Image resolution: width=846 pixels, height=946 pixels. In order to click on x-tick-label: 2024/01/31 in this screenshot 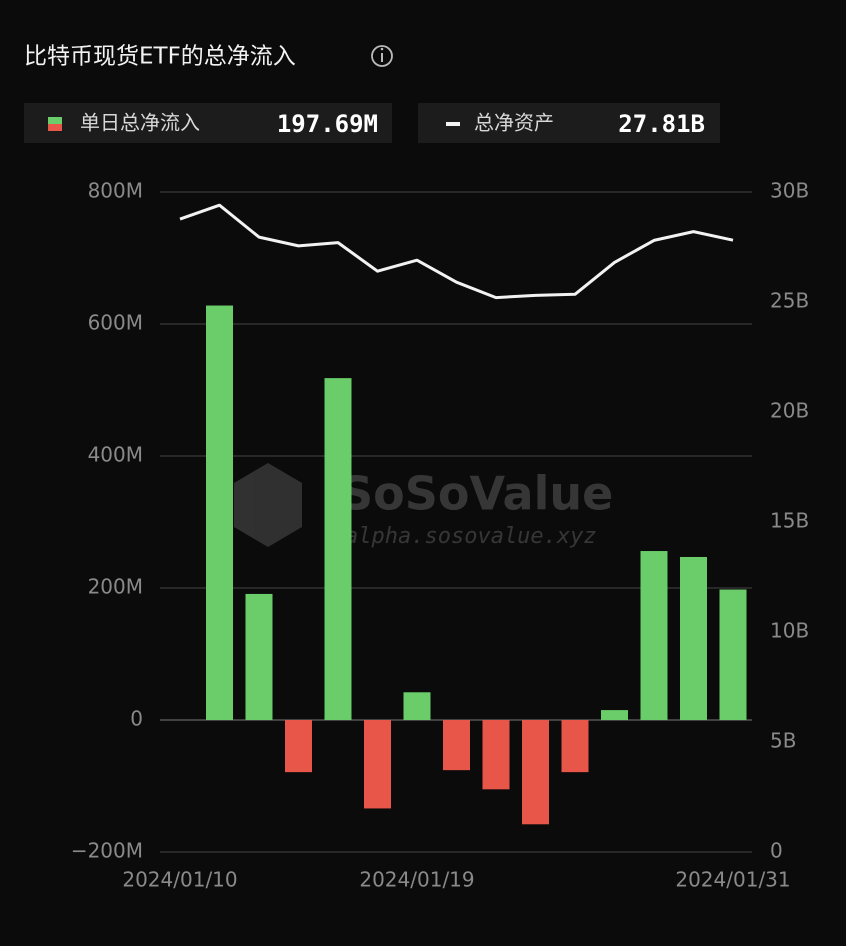, I will do `click(732, 880)`.